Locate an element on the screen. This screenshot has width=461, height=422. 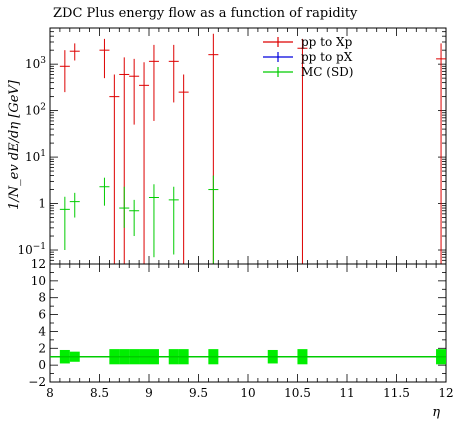
legend-entry: pp to pX is located at coordinates (327, 57).